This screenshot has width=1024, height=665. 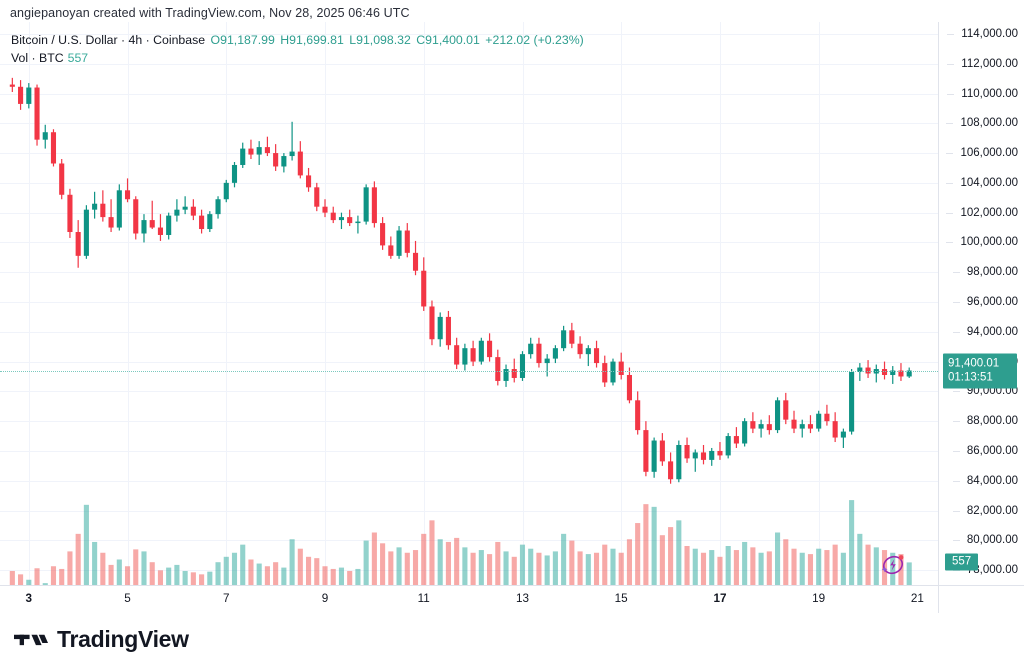 What do you see at coordinates (720, 598) in the screenshot?
I see `time-axis-tick: 17` at bounding box center [720, 598].